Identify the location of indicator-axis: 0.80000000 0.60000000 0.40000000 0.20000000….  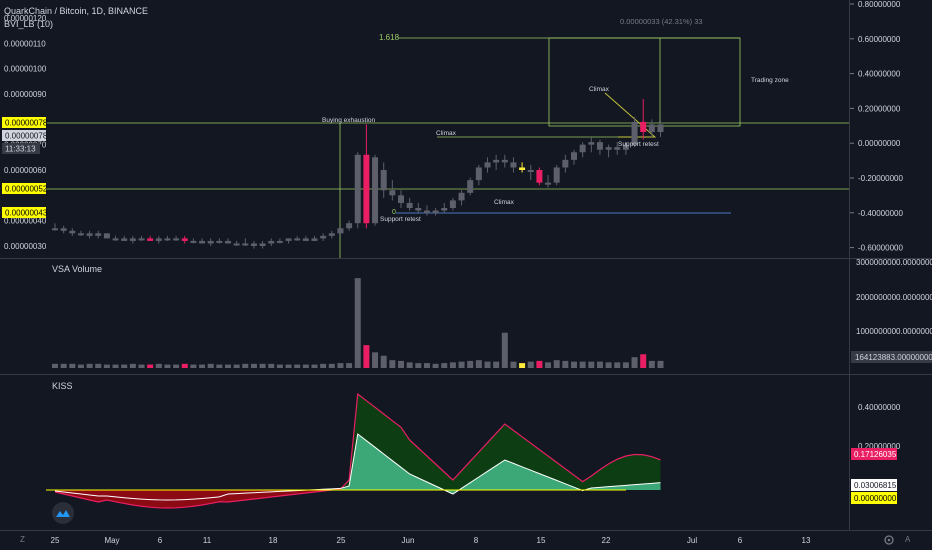
(891, 225).